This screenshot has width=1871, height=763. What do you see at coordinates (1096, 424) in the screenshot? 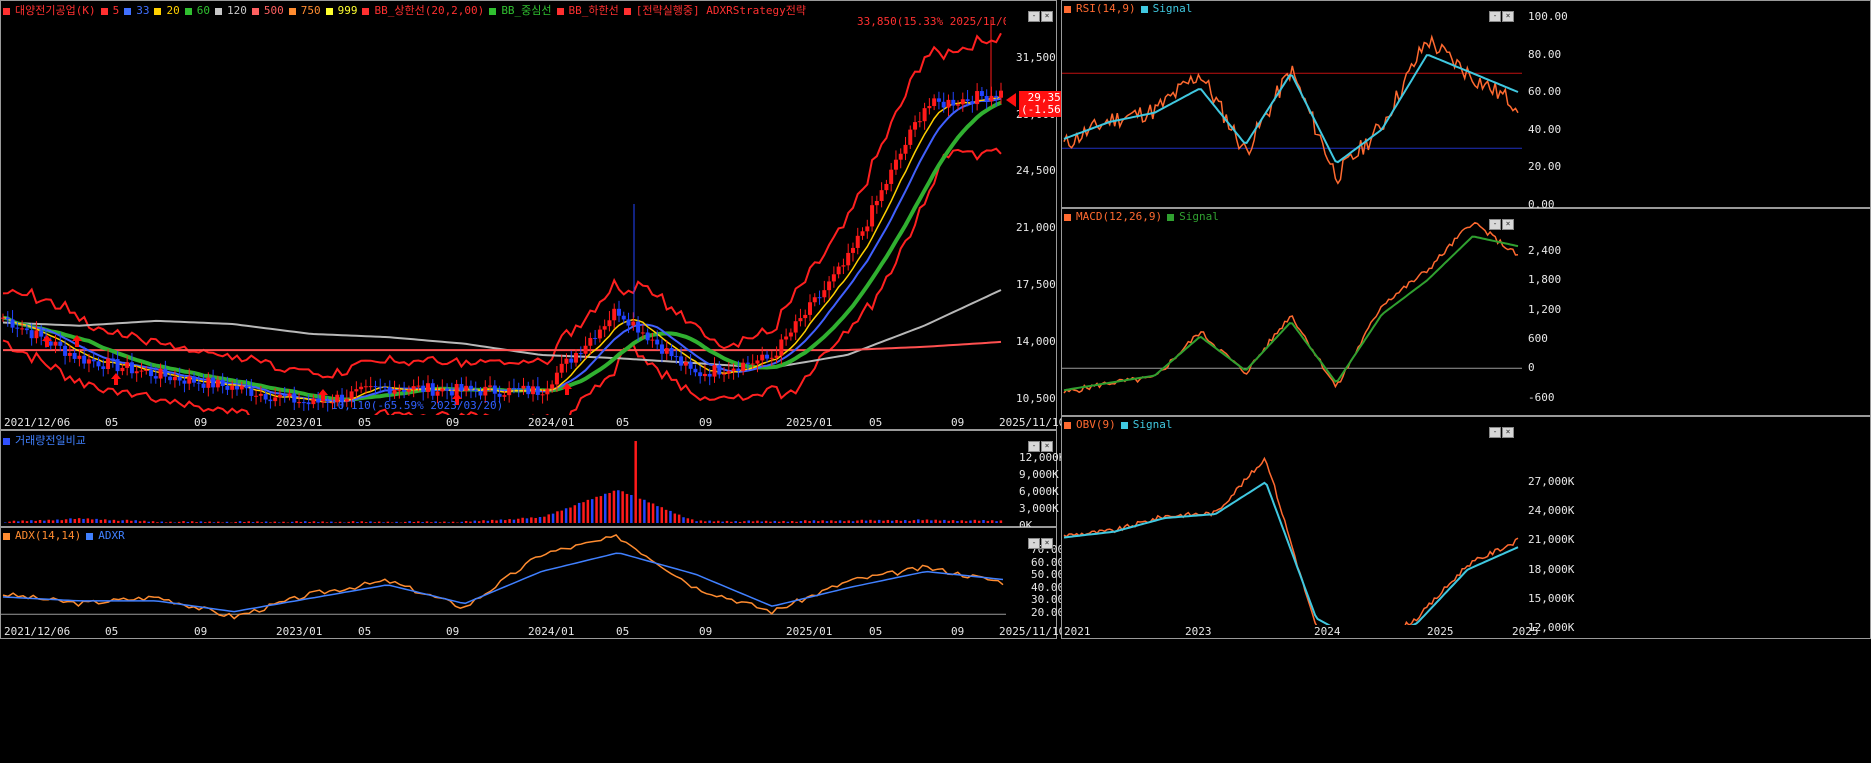
I see `legend-item: OBV(9)` at bounding box center [1096, 424].